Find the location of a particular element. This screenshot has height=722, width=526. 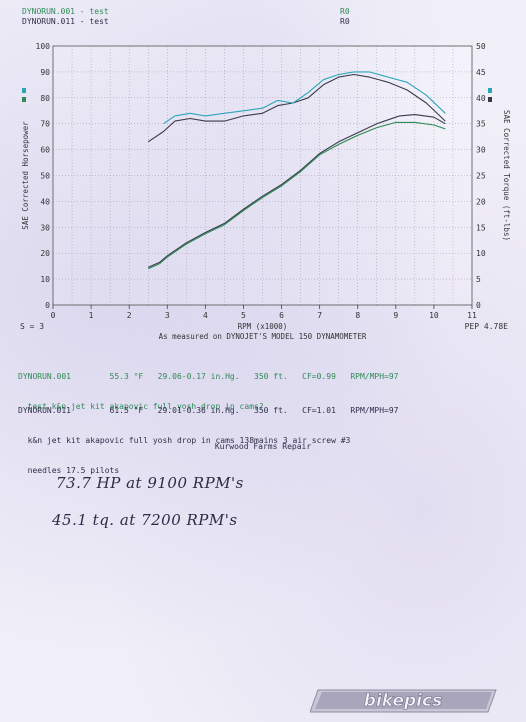

run2-info-line3: needles 17.5 pilots is located at coordinates (69, 470).